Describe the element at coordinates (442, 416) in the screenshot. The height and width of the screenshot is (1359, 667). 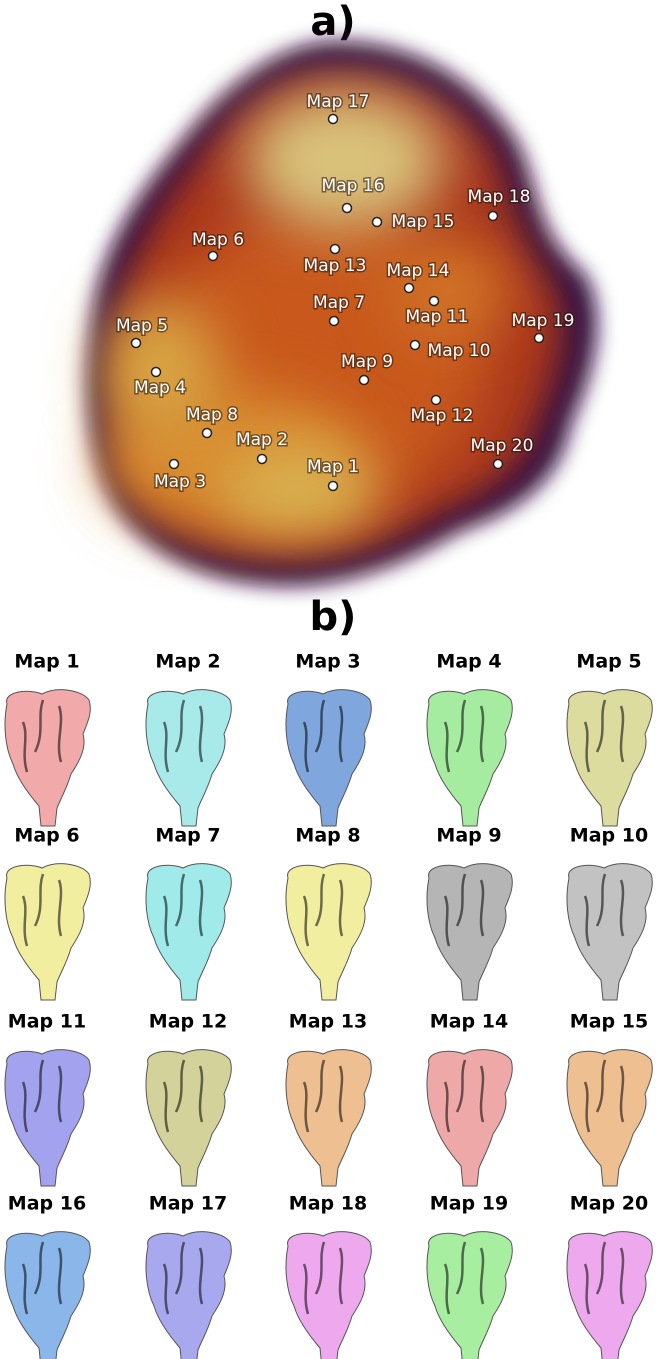
I see `point-label: Map 12` at that location.